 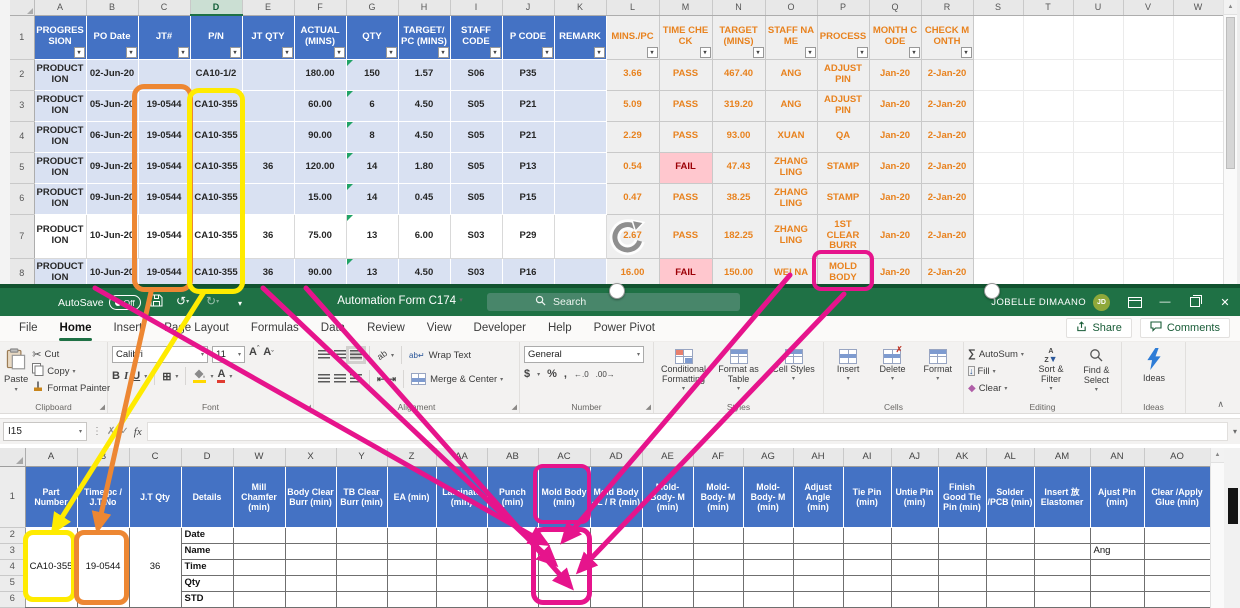 What do you see at coordinates (584, 354) in the screenshot?
I see `number-format-select: General ▾` at bounding box center [584, 354].